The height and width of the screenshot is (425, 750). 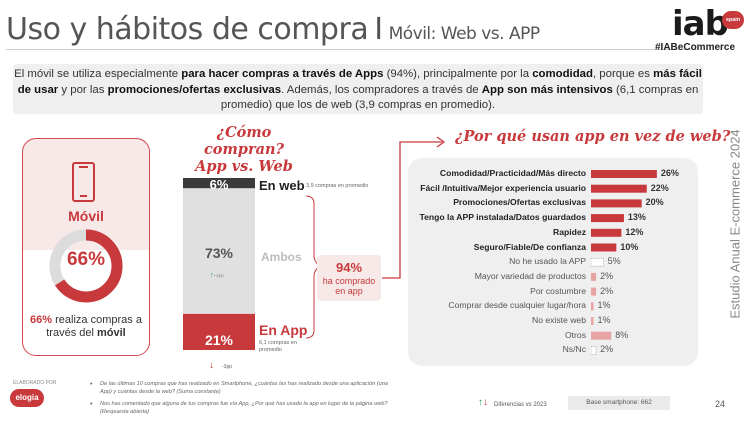 What do you see at coordinates (619, 403) in the screenshot?
I see `base-sample: Base smartphone: 662` at bounding box center [619, 403].